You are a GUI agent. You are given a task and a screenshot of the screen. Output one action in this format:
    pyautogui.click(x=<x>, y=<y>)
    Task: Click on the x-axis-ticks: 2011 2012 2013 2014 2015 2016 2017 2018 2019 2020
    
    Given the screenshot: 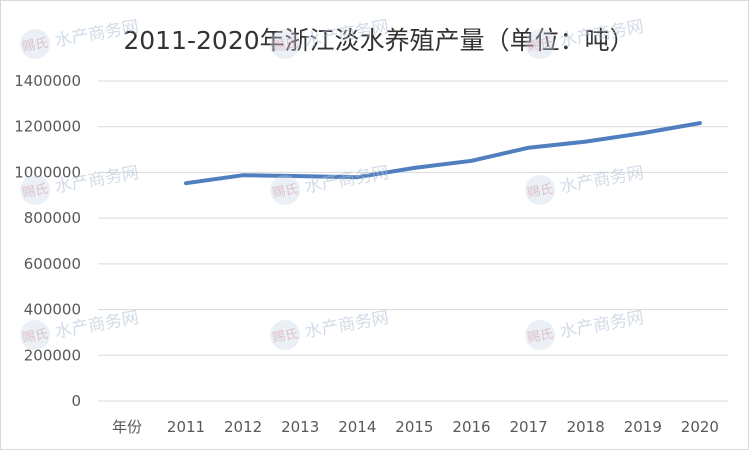 What is the action you would take?
    pyautogui.click(x=443, y=427)
    